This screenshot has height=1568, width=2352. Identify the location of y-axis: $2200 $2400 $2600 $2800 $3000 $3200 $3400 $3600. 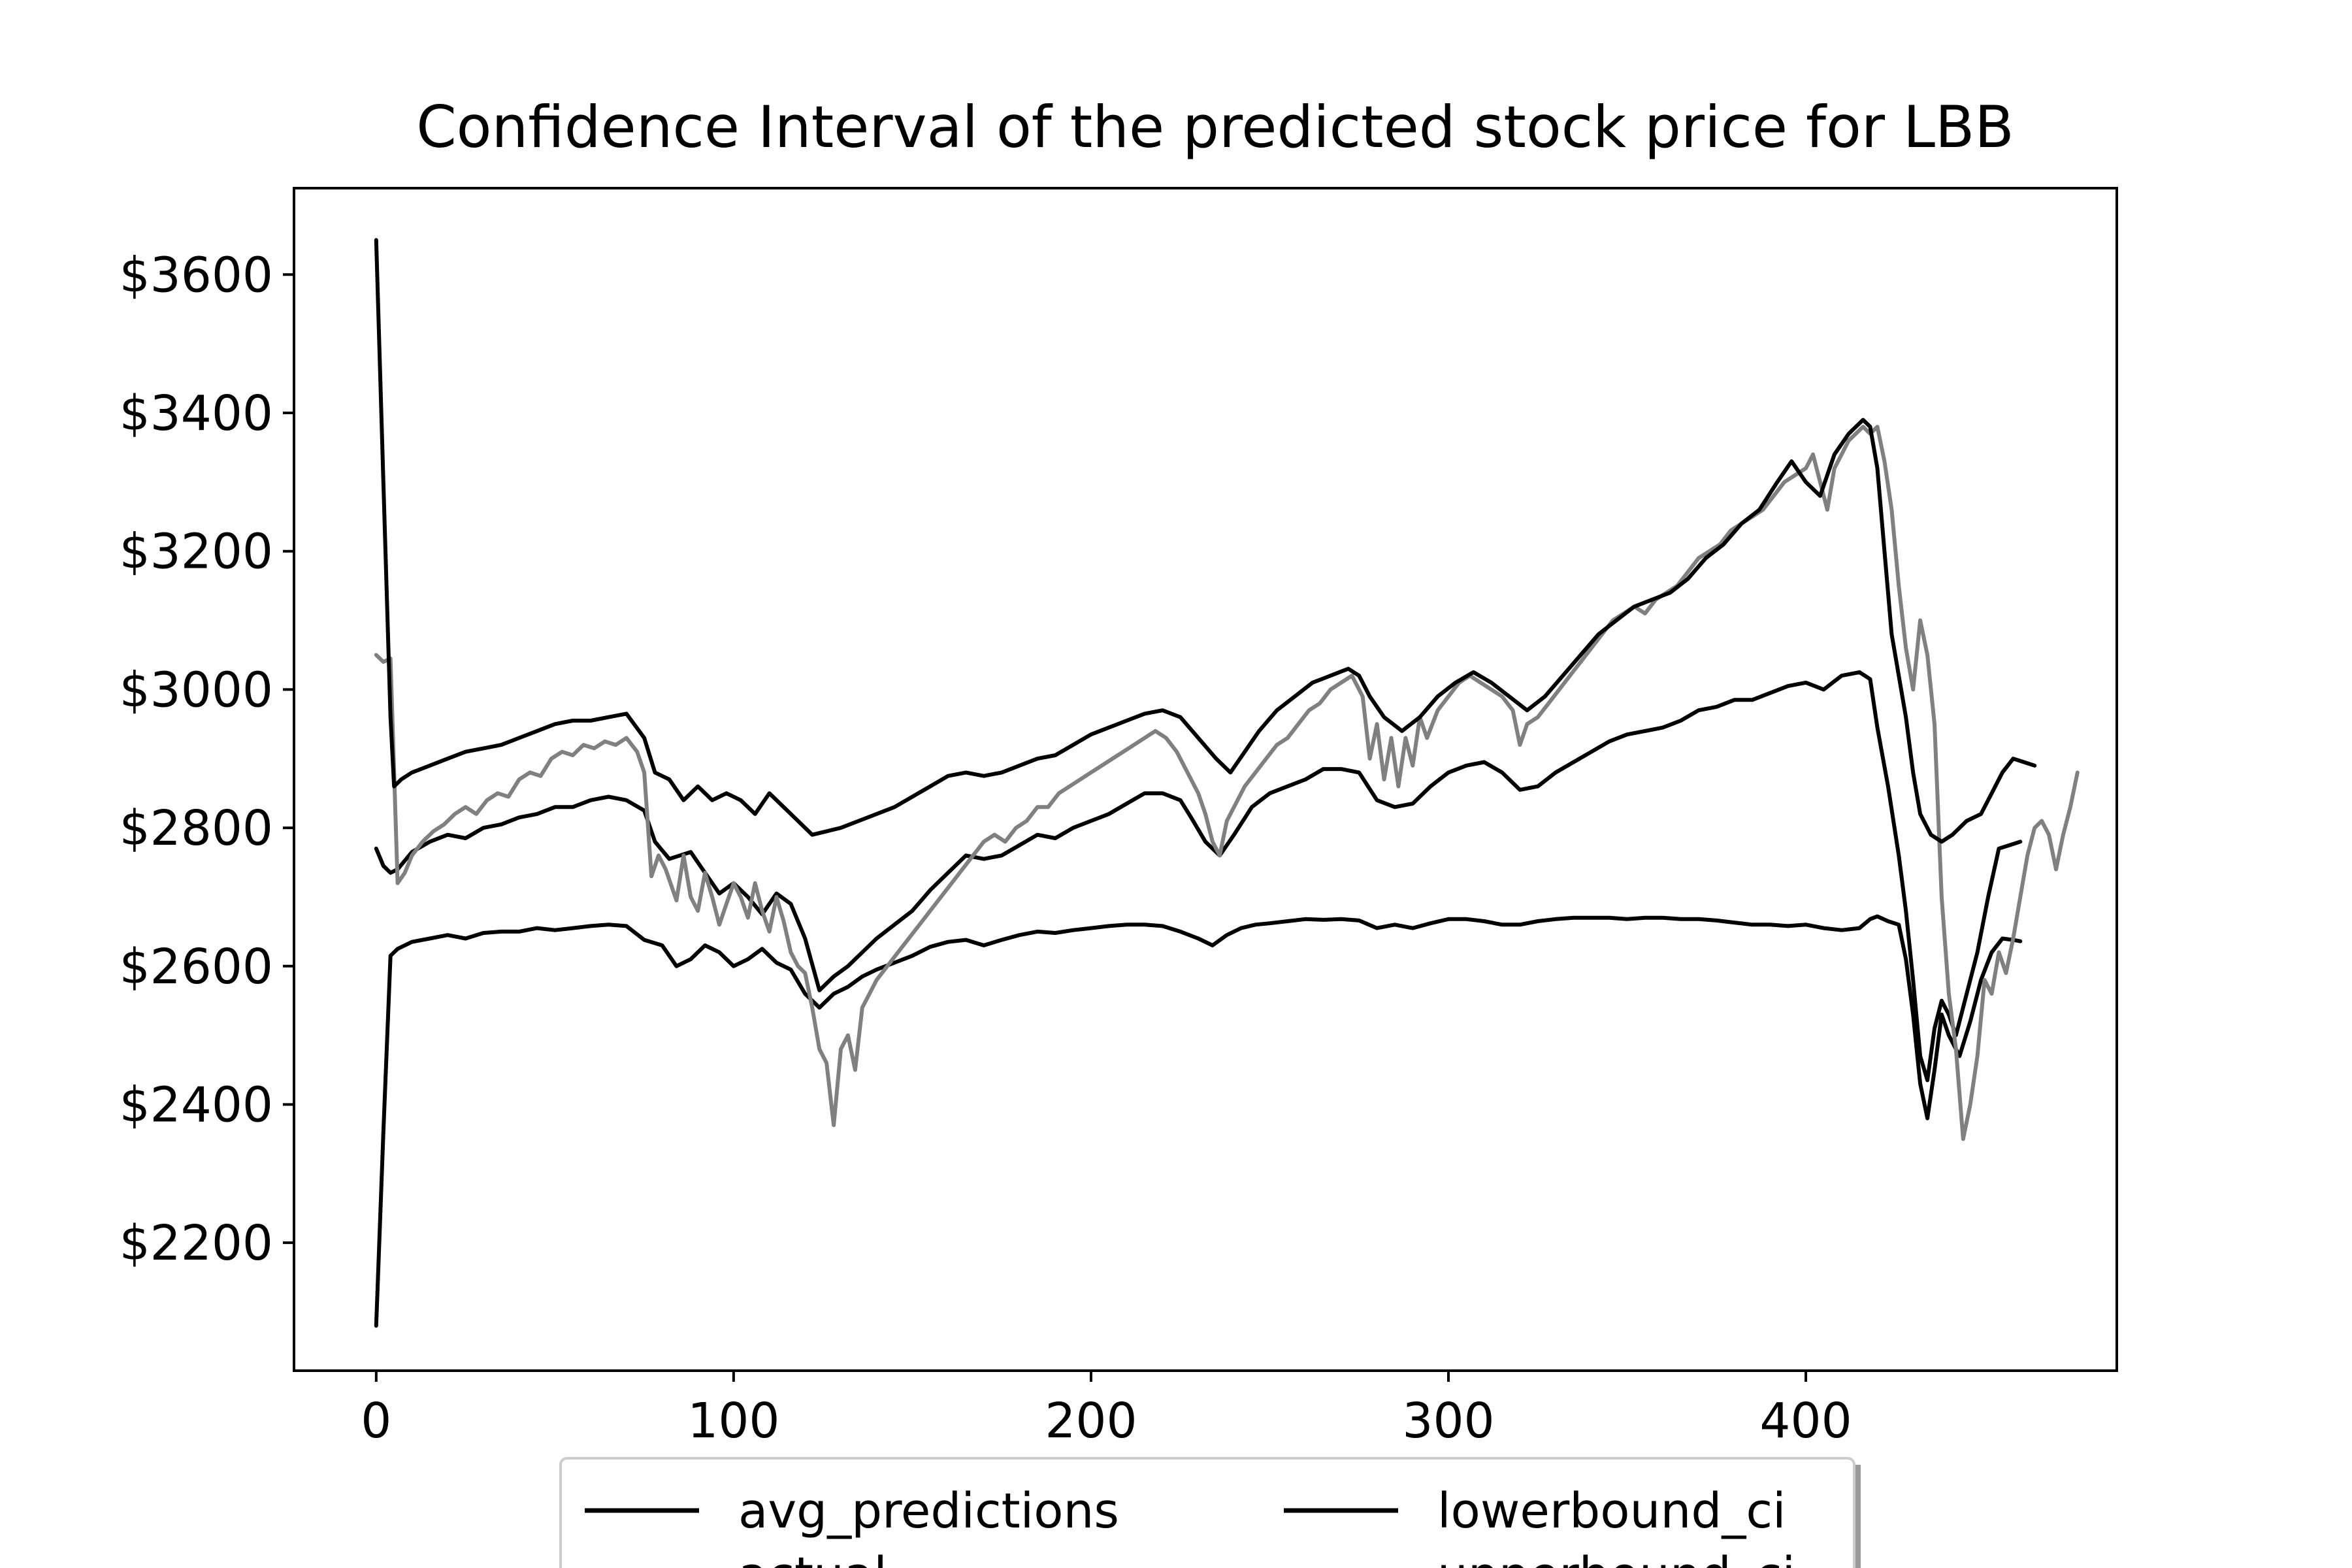
(207, 759).